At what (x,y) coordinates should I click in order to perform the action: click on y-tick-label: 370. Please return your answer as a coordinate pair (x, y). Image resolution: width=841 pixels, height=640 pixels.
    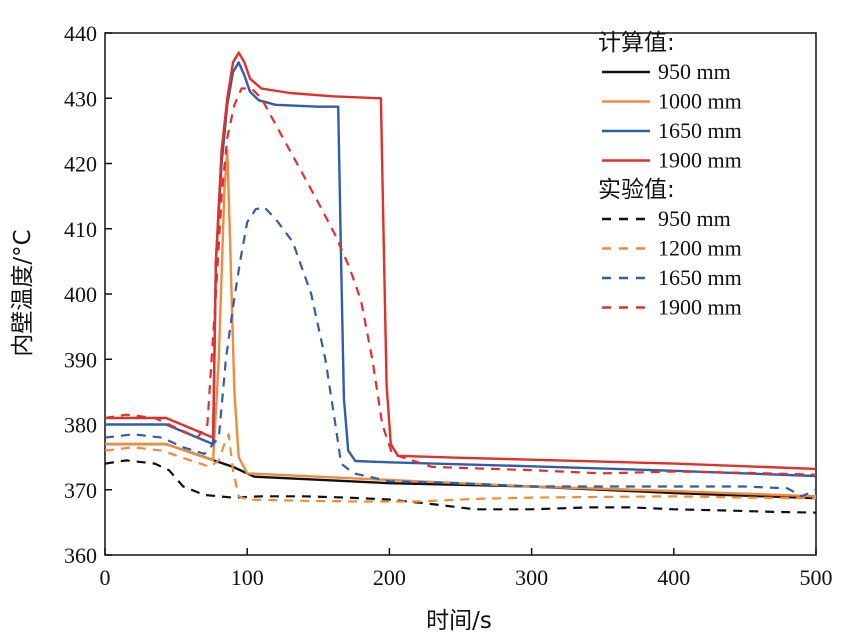
    Looking at the image, I should click on (80, 490).